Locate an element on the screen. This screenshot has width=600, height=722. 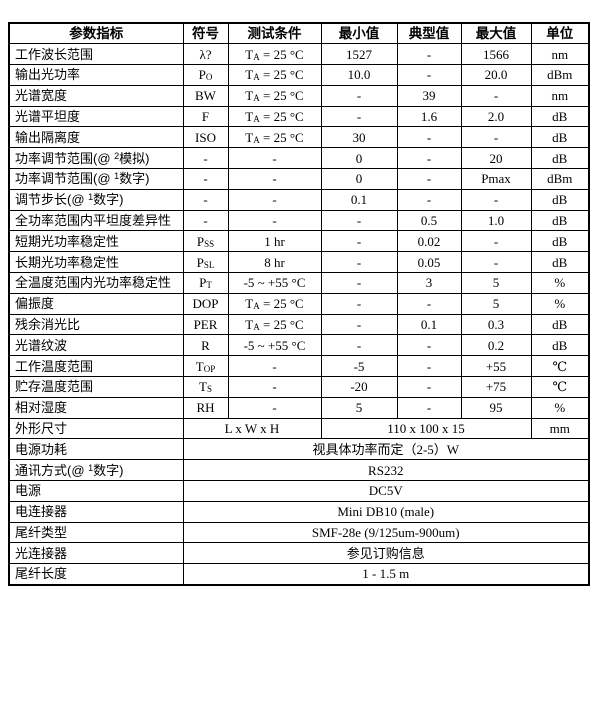
table-row: 输出隔离度 ISO TA = 25 °C 30- - dB is located at coordinates (299, 137).